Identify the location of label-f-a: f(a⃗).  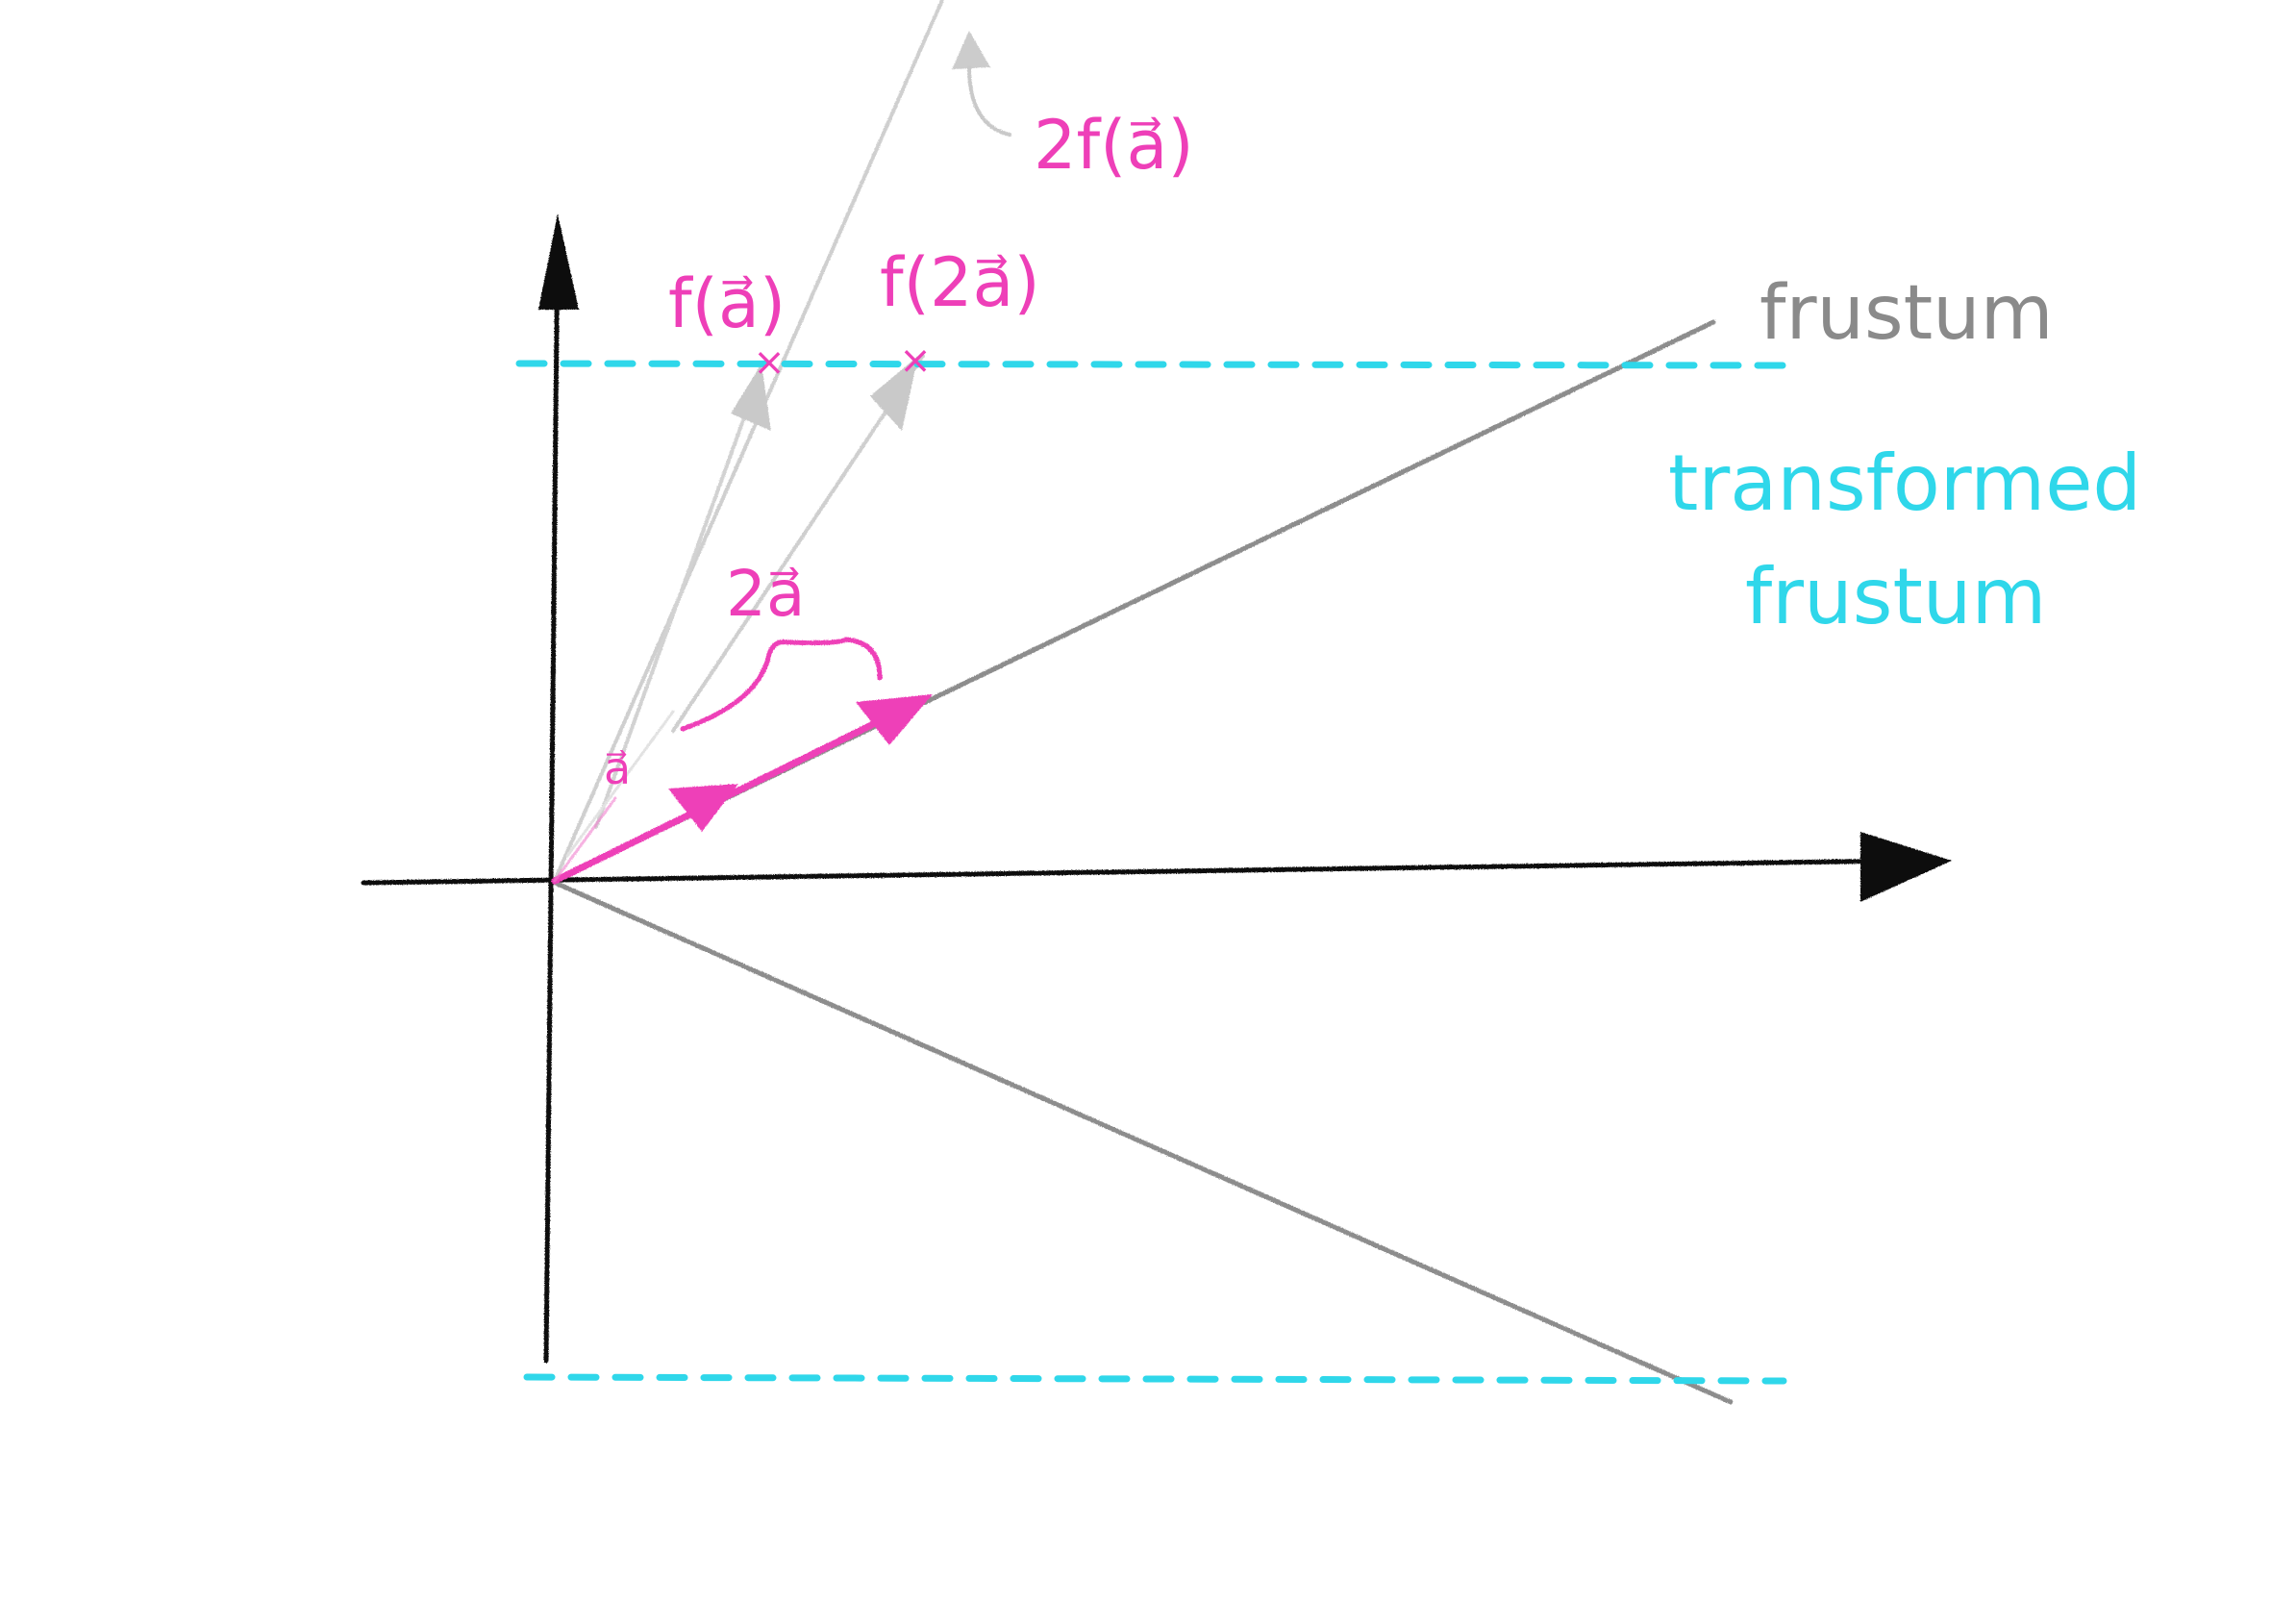
(727, 303).